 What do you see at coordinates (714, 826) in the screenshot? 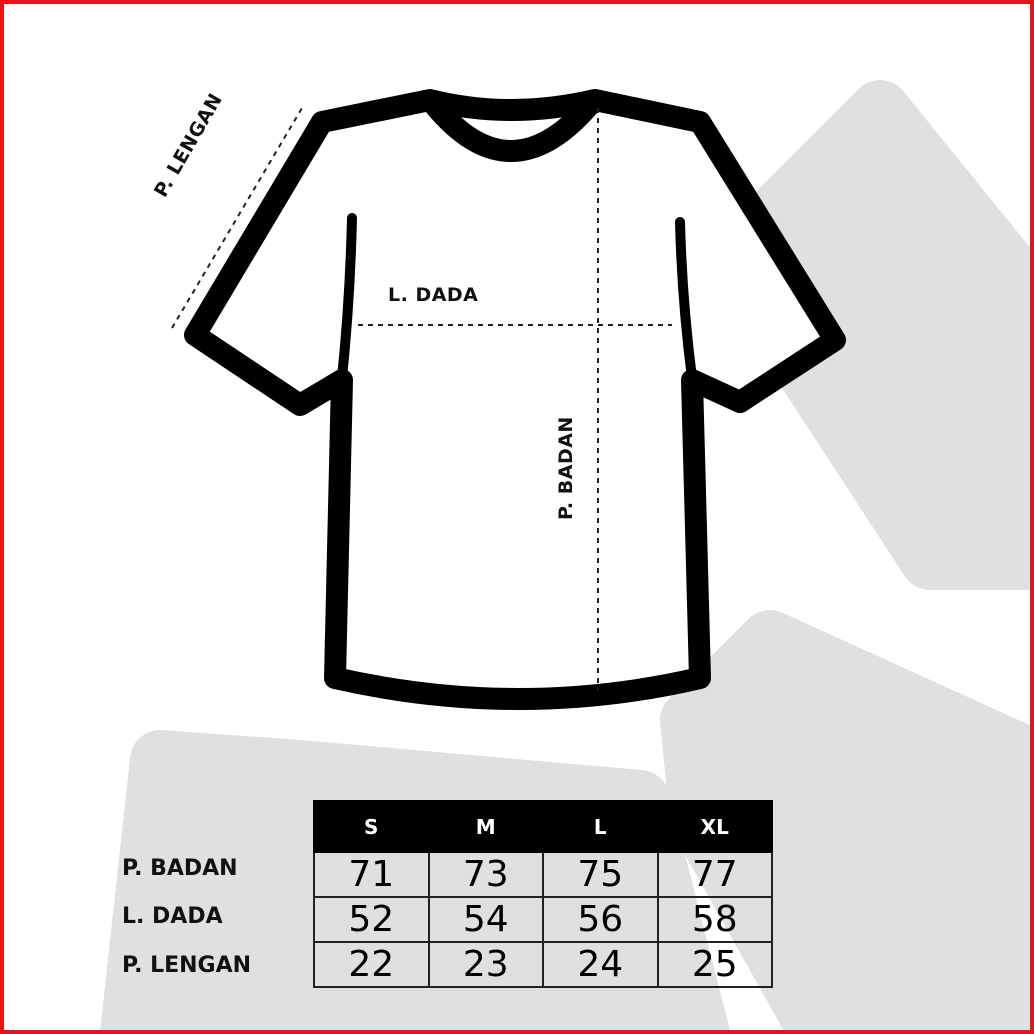
I see `size-header: XL` at bounding box center [714, 826].